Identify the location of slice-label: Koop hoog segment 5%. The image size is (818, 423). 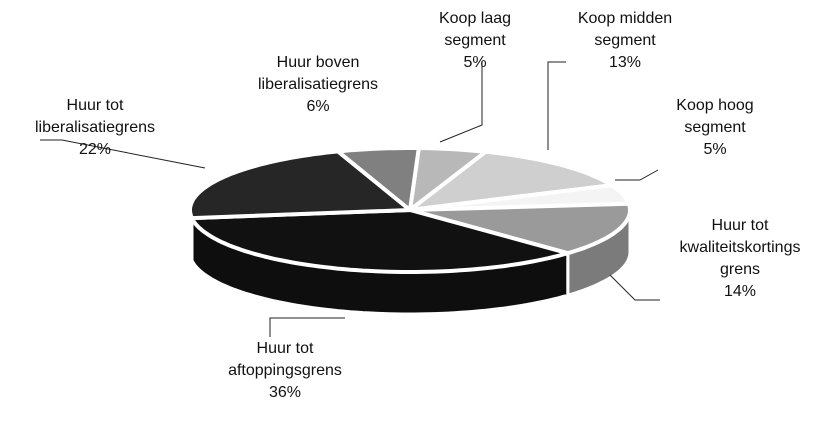
(715, 128).